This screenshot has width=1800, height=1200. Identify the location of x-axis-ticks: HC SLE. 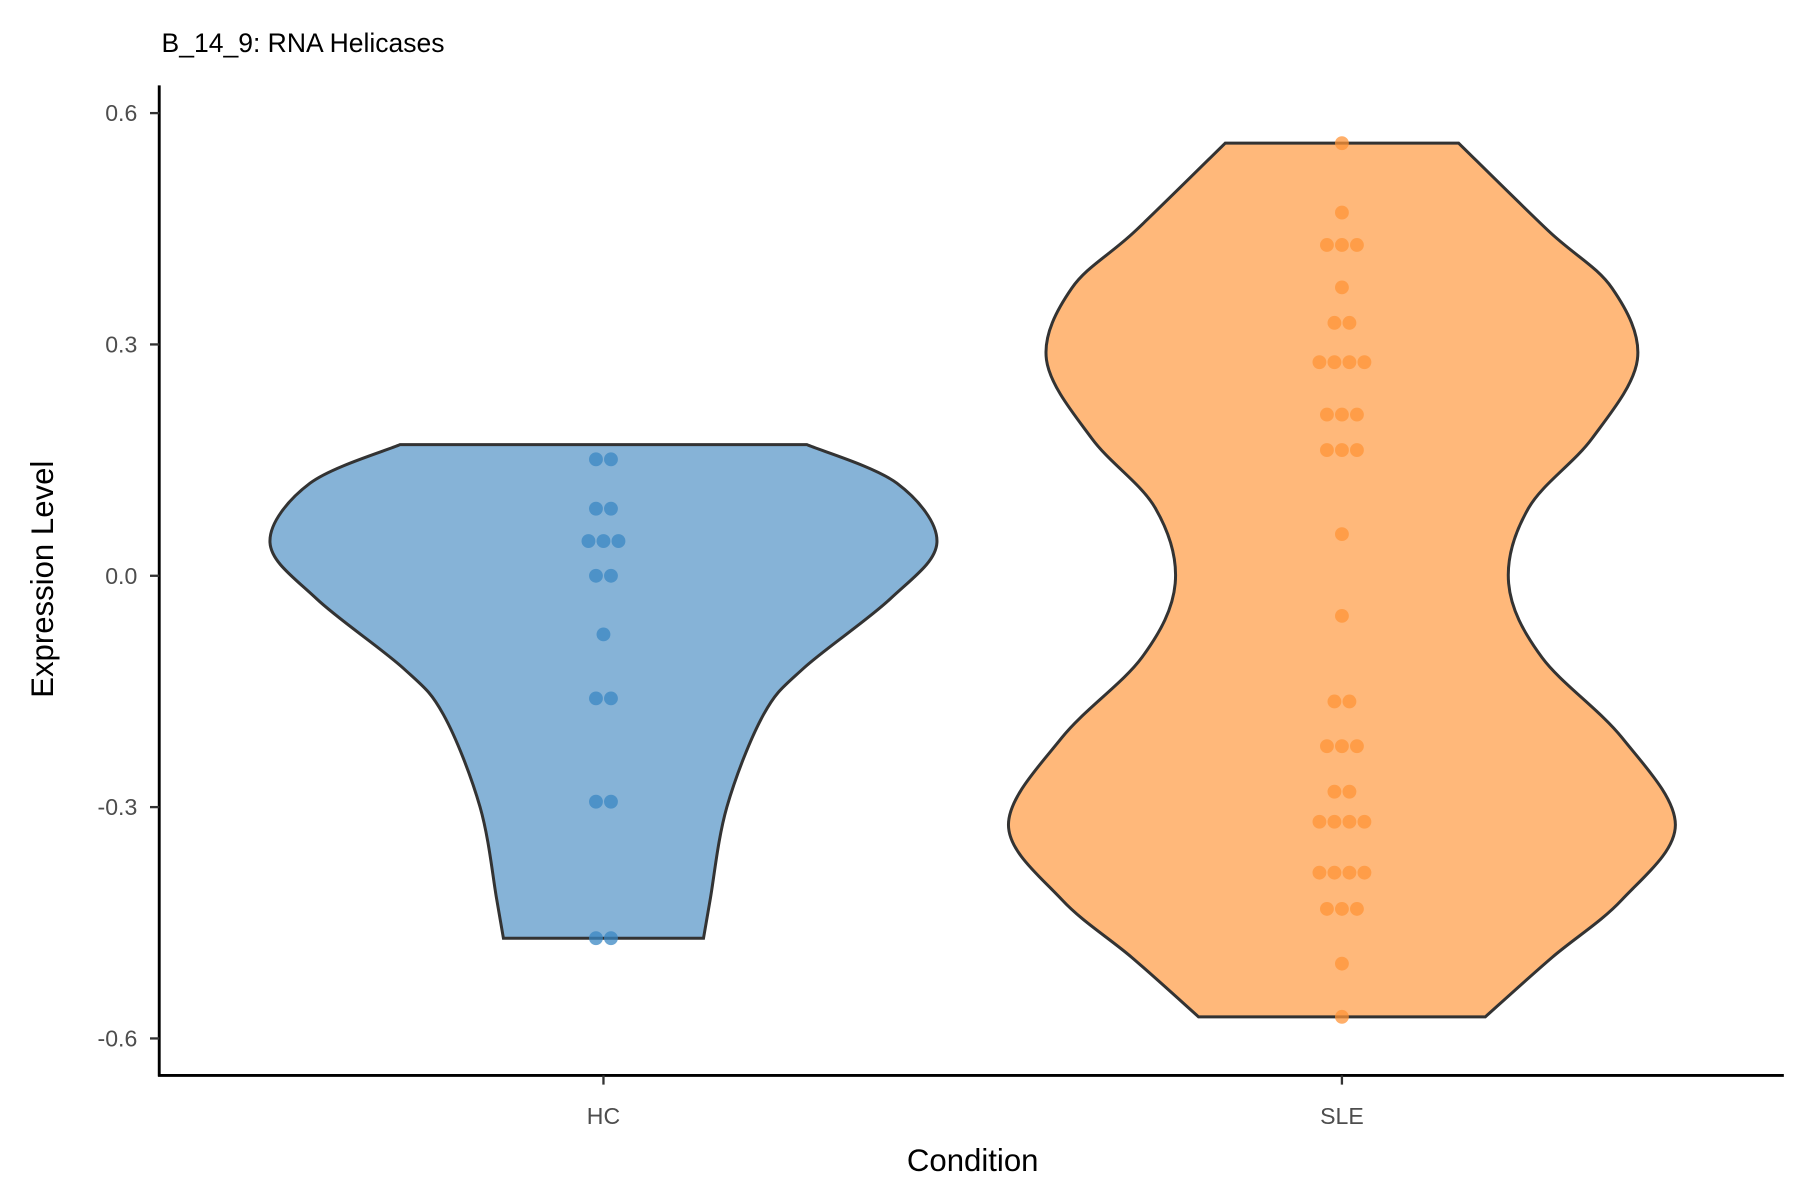
(975, 1102).